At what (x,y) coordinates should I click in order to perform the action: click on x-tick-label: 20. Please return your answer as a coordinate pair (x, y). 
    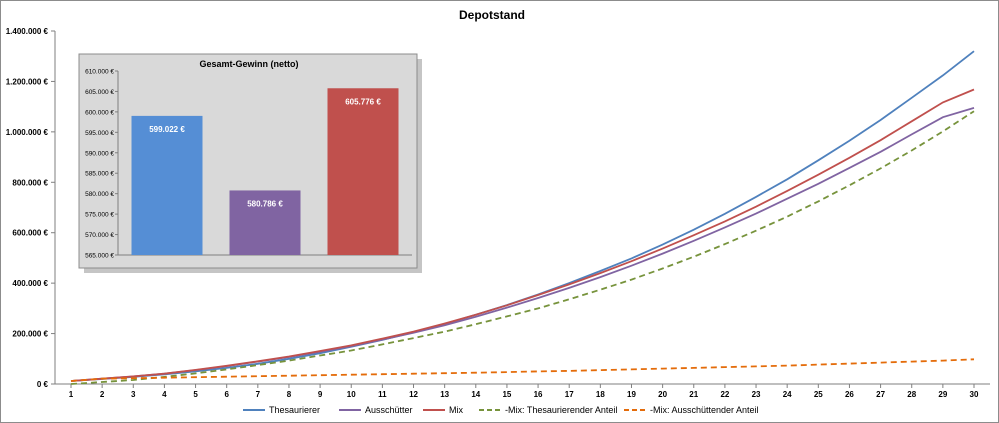
    Looking at the image, I should click on (662, 394).